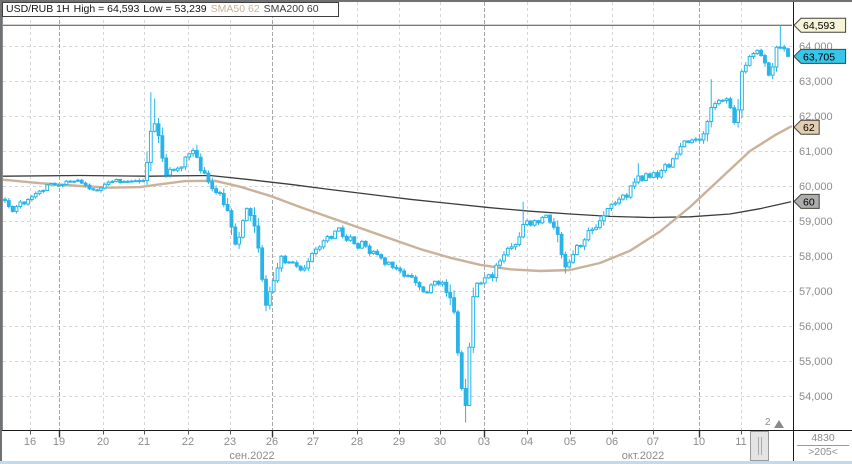 The height and width of the screenshot is (464, 852). What do you see at coordinates (823, 438) in the screenshot?
I see `total-bars-value: 4830` at bounding box center [823, 438].